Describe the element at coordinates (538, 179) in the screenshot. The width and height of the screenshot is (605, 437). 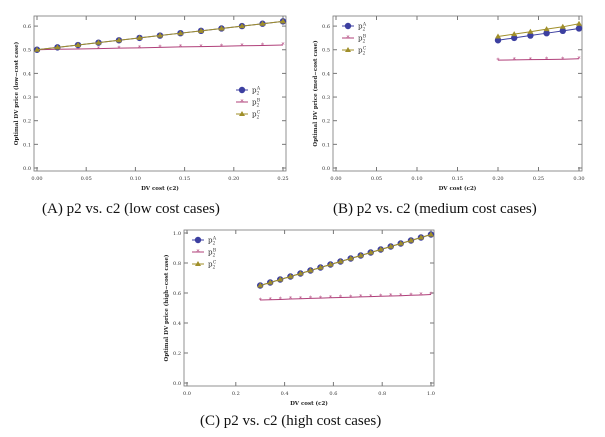
I see `x-tick-label: 0.25` at that location.